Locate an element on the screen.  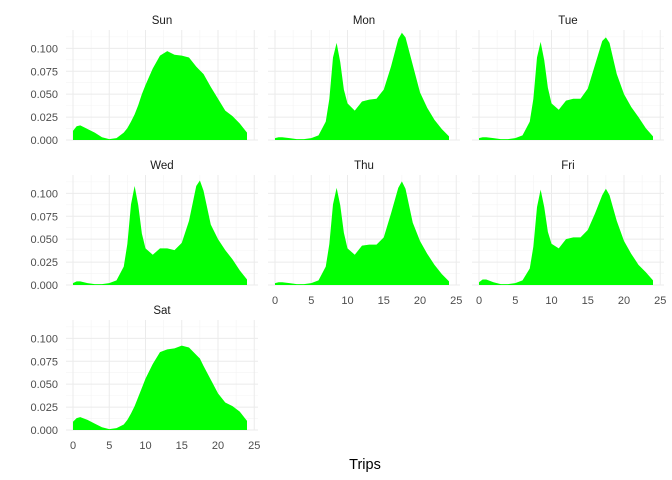
strip-label-sun: Sun is located at coordinates (162, 21).